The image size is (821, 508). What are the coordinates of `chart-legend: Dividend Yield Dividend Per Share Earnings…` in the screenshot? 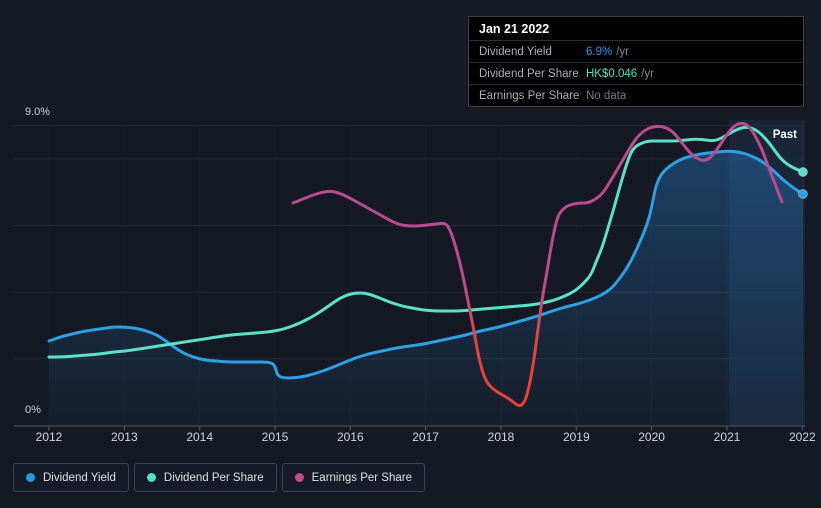 It's located at (219, 477).